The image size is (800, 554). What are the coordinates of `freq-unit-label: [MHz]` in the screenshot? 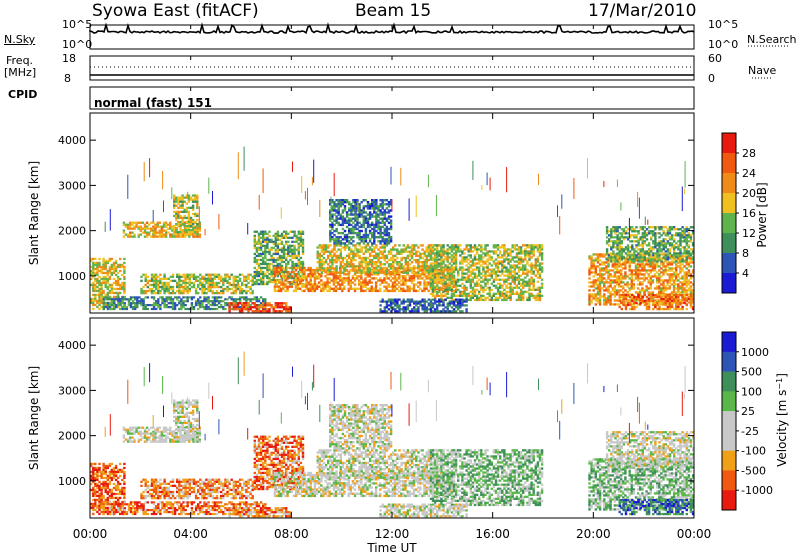 It's located at (20, 72).